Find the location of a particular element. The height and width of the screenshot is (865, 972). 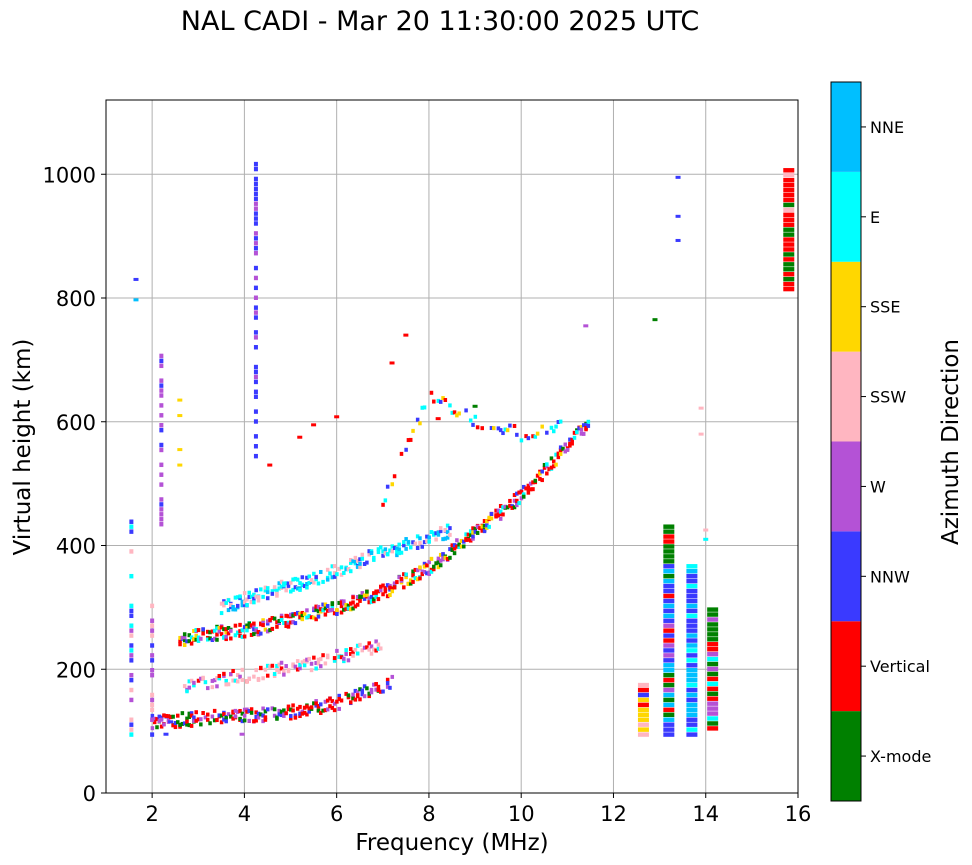

colorbar-tick-label: NNE is located at coordinates (887, 127).